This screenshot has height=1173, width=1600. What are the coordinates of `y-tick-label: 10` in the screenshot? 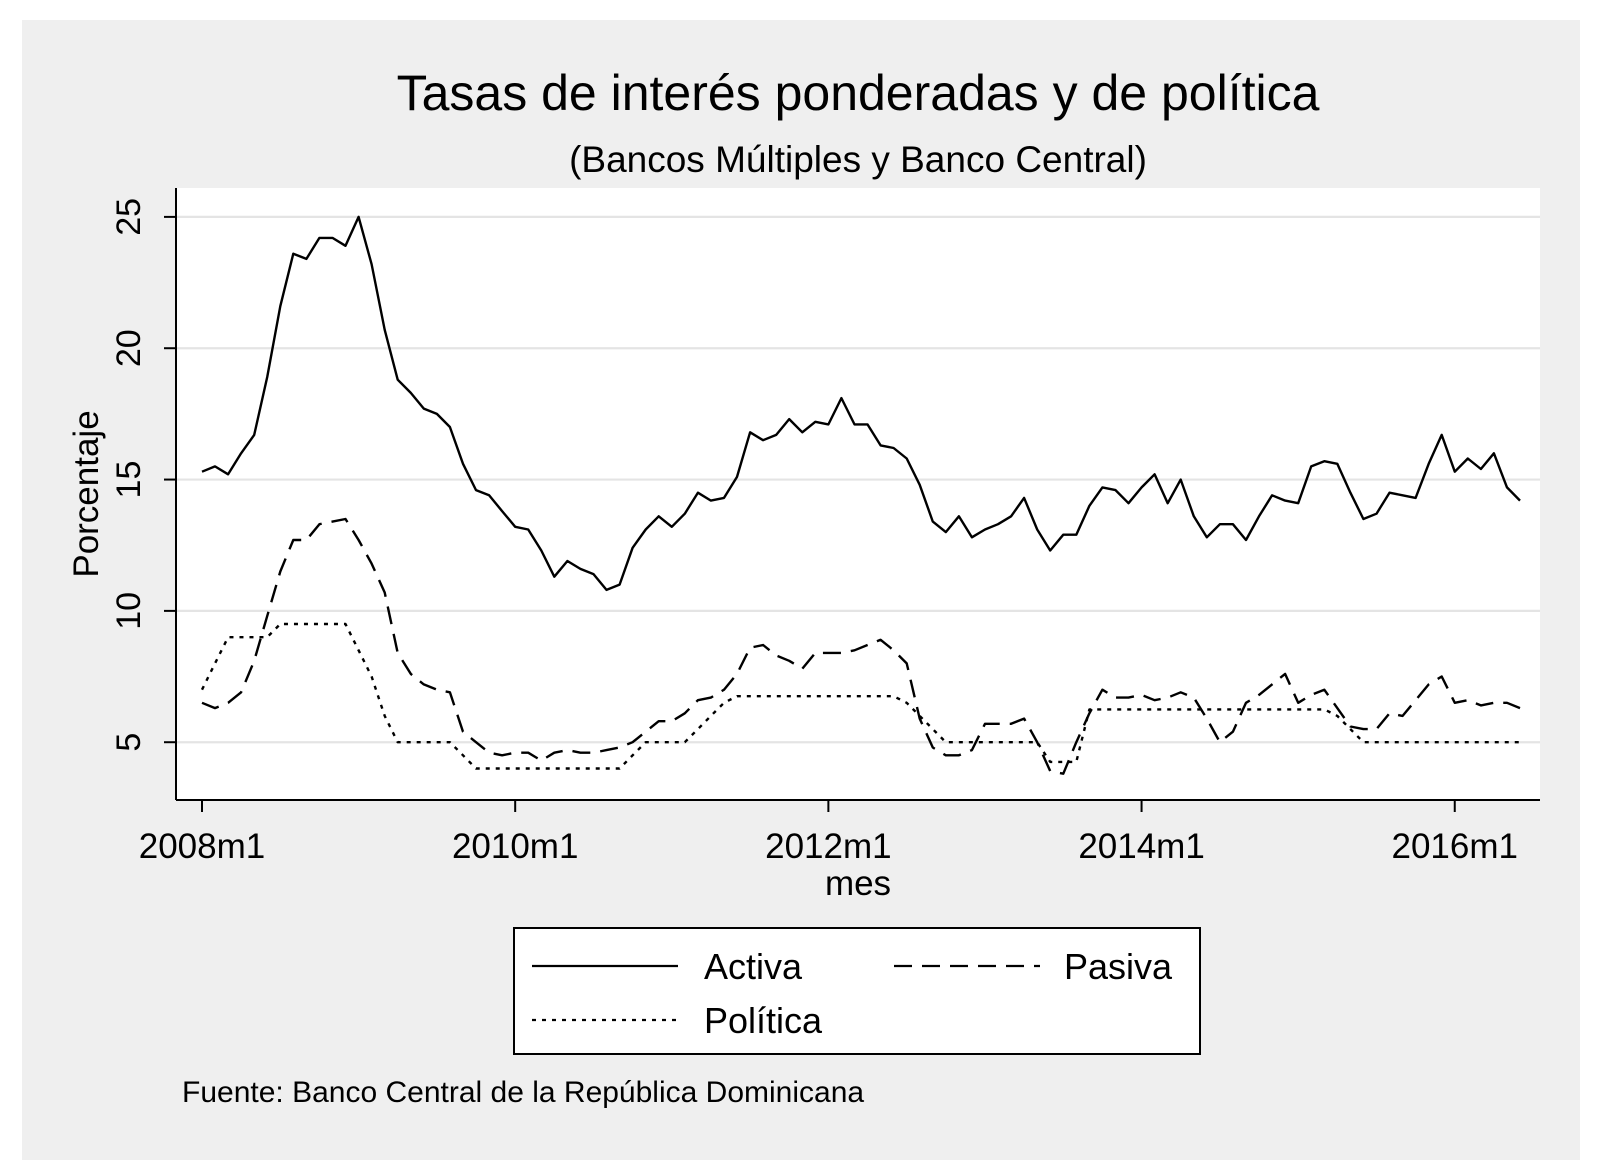 It's located at (129, 611).